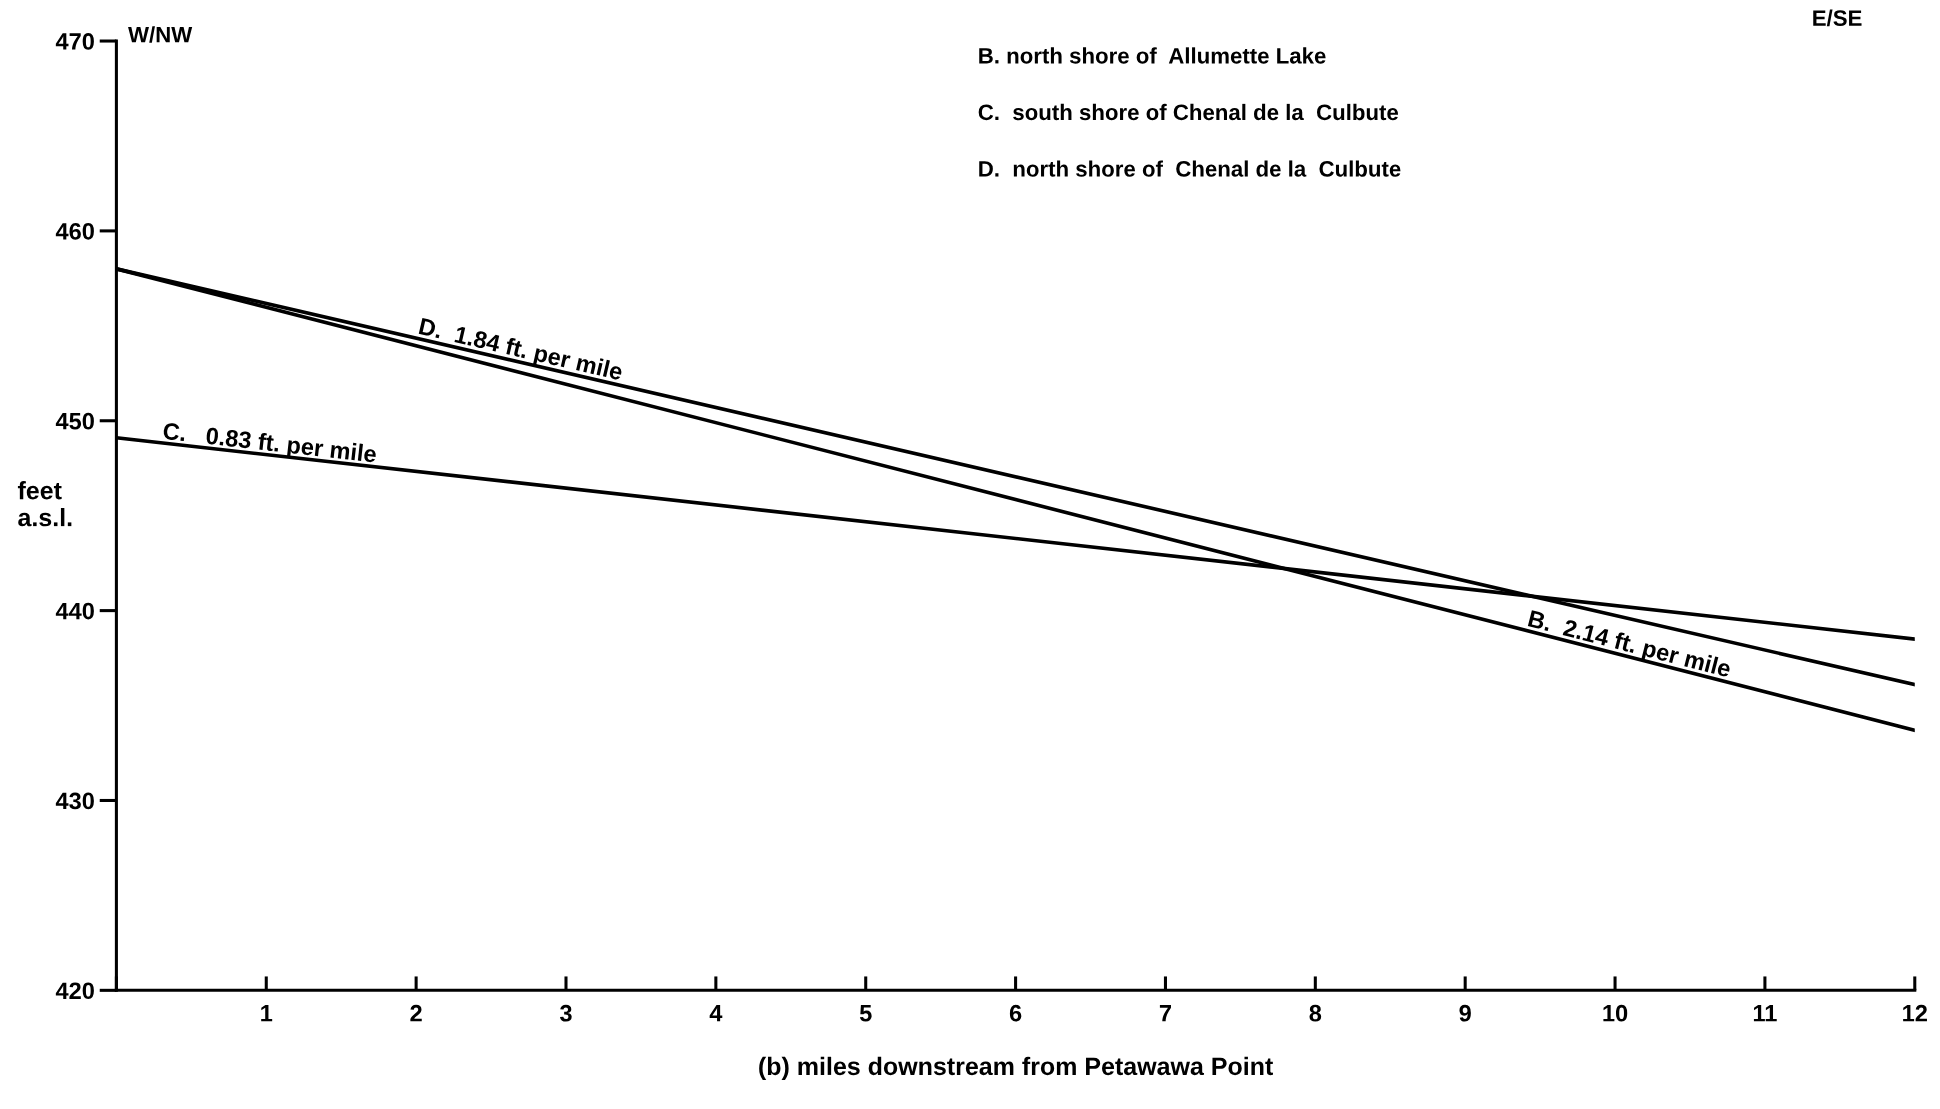 Image resolution: width=1940 pixels, height=1109 pixels. What do you see at coordinates (1015, 1013) in the screenshot?
I see `x-tick-label: 6` at bounding box center [1015, 1013].